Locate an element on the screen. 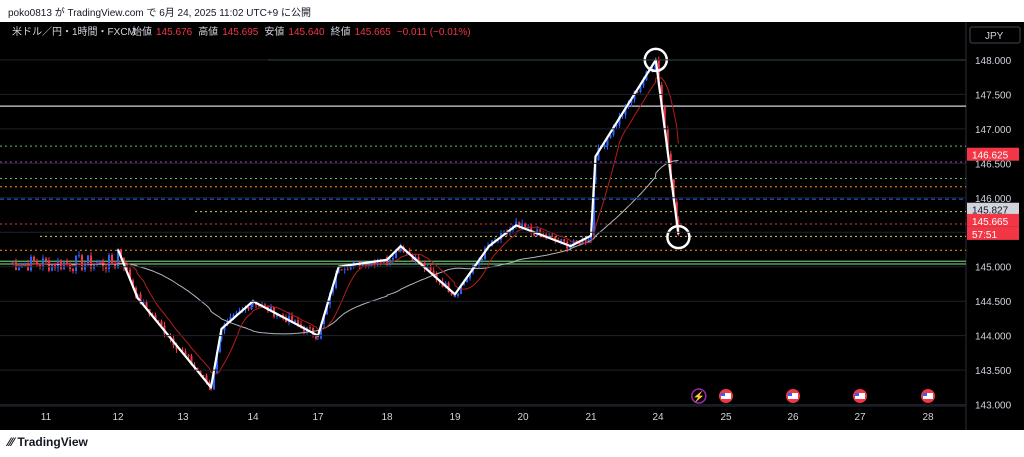  brand-text: TradingView is located at coordinates (52, 442).